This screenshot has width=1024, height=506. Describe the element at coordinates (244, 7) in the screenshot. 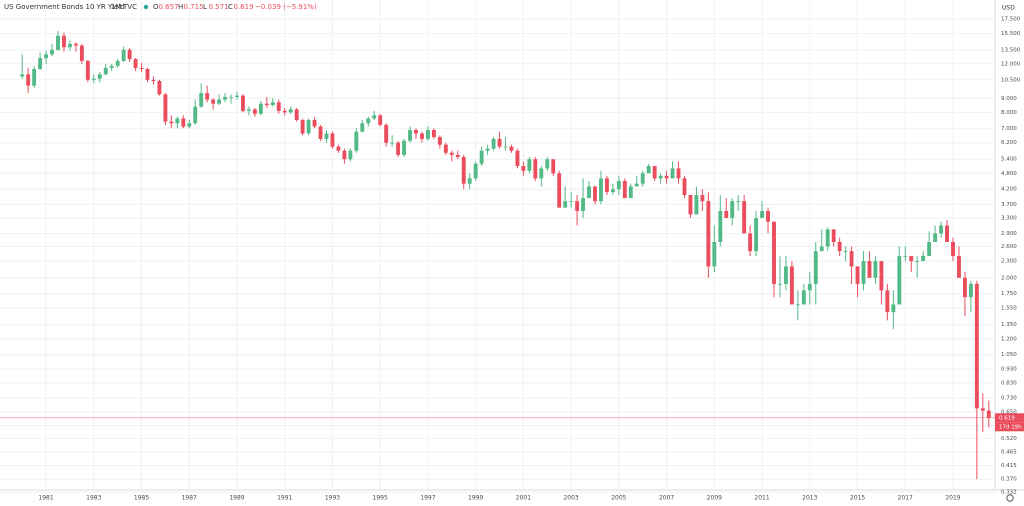

I see `ohlc-value: 0.619` at that location.